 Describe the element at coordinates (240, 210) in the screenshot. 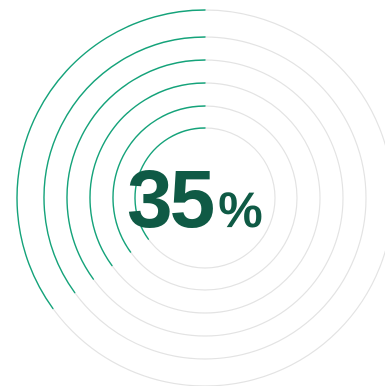

I see `progress-unit: %` at that location.